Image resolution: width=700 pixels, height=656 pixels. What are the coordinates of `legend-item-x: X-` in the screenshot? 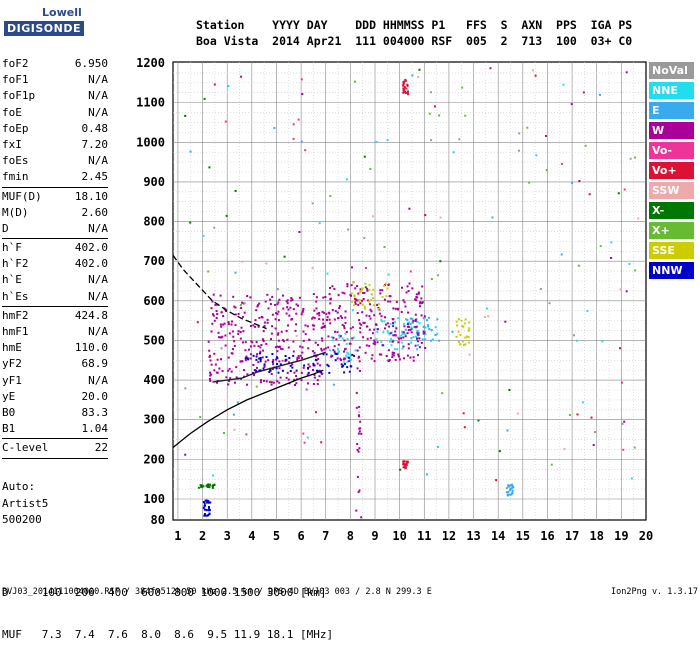 It's located at (671, 210).